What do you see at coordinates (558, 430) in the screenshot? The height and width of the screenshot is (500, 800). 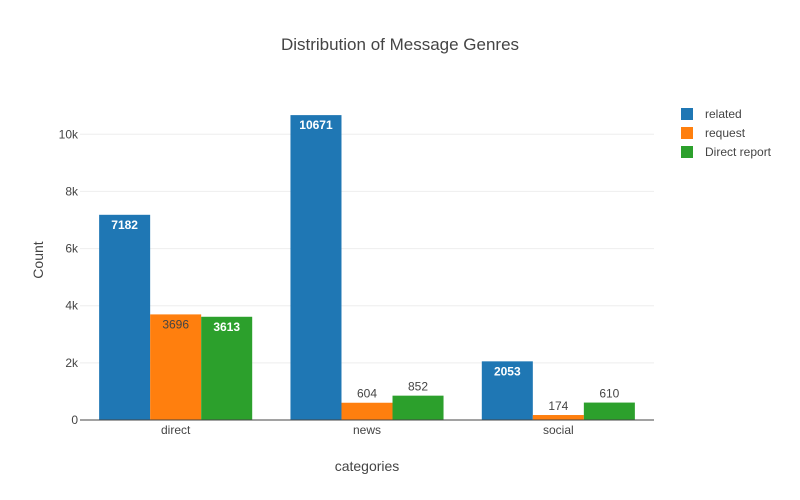 I see `x-tick-label: social` at bounding box center [558, 430].